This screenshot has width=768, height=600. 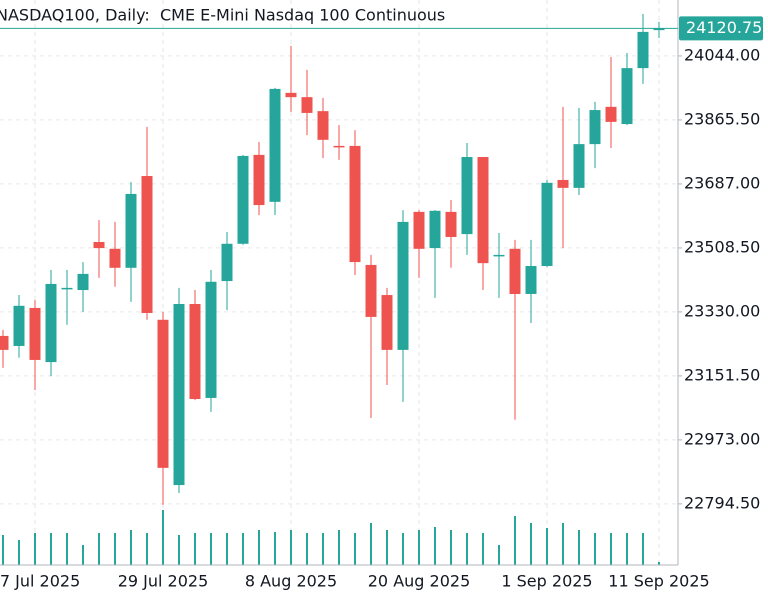 What do you see at coordinates (722, 438) in the screenshot?
I see `y-tick-label: 22973.00` at bounding box center [722, 438].